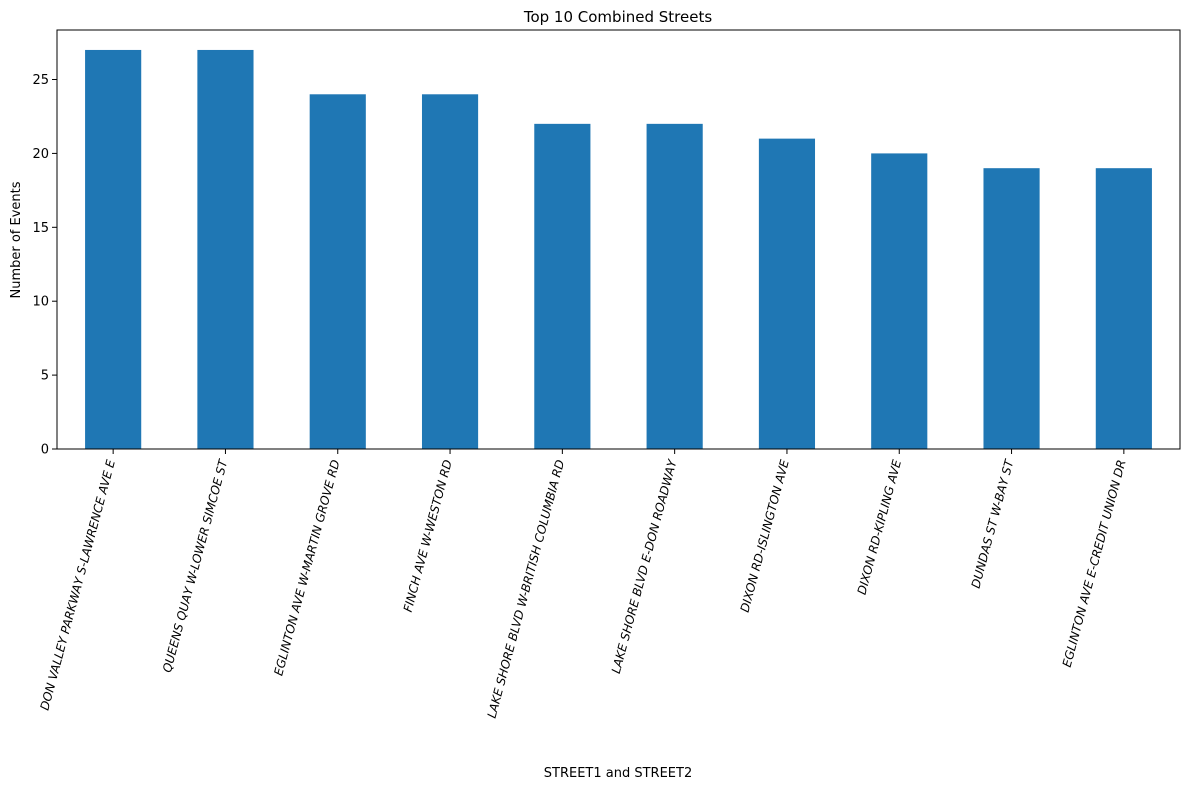 This screenshot has width=1189, height=790. What do you see at coordinates (40, 302) in the screenshot?
I see `y-tick-label: 10` at bounding box center [40, 302].